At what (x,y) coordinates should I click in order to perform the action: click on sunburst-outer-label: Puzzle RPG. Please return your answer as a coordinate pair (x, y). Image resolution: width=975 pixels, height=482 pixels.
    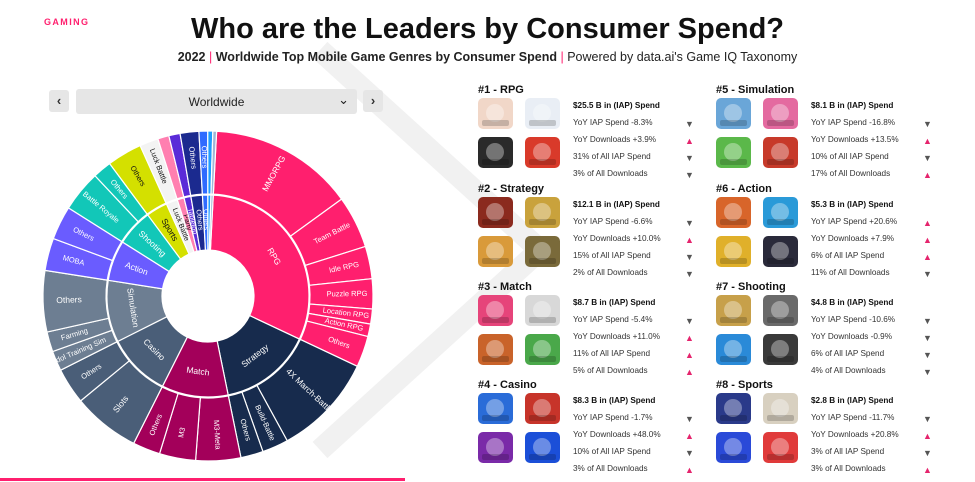
    Looking at the image, I should click on (346, 294).